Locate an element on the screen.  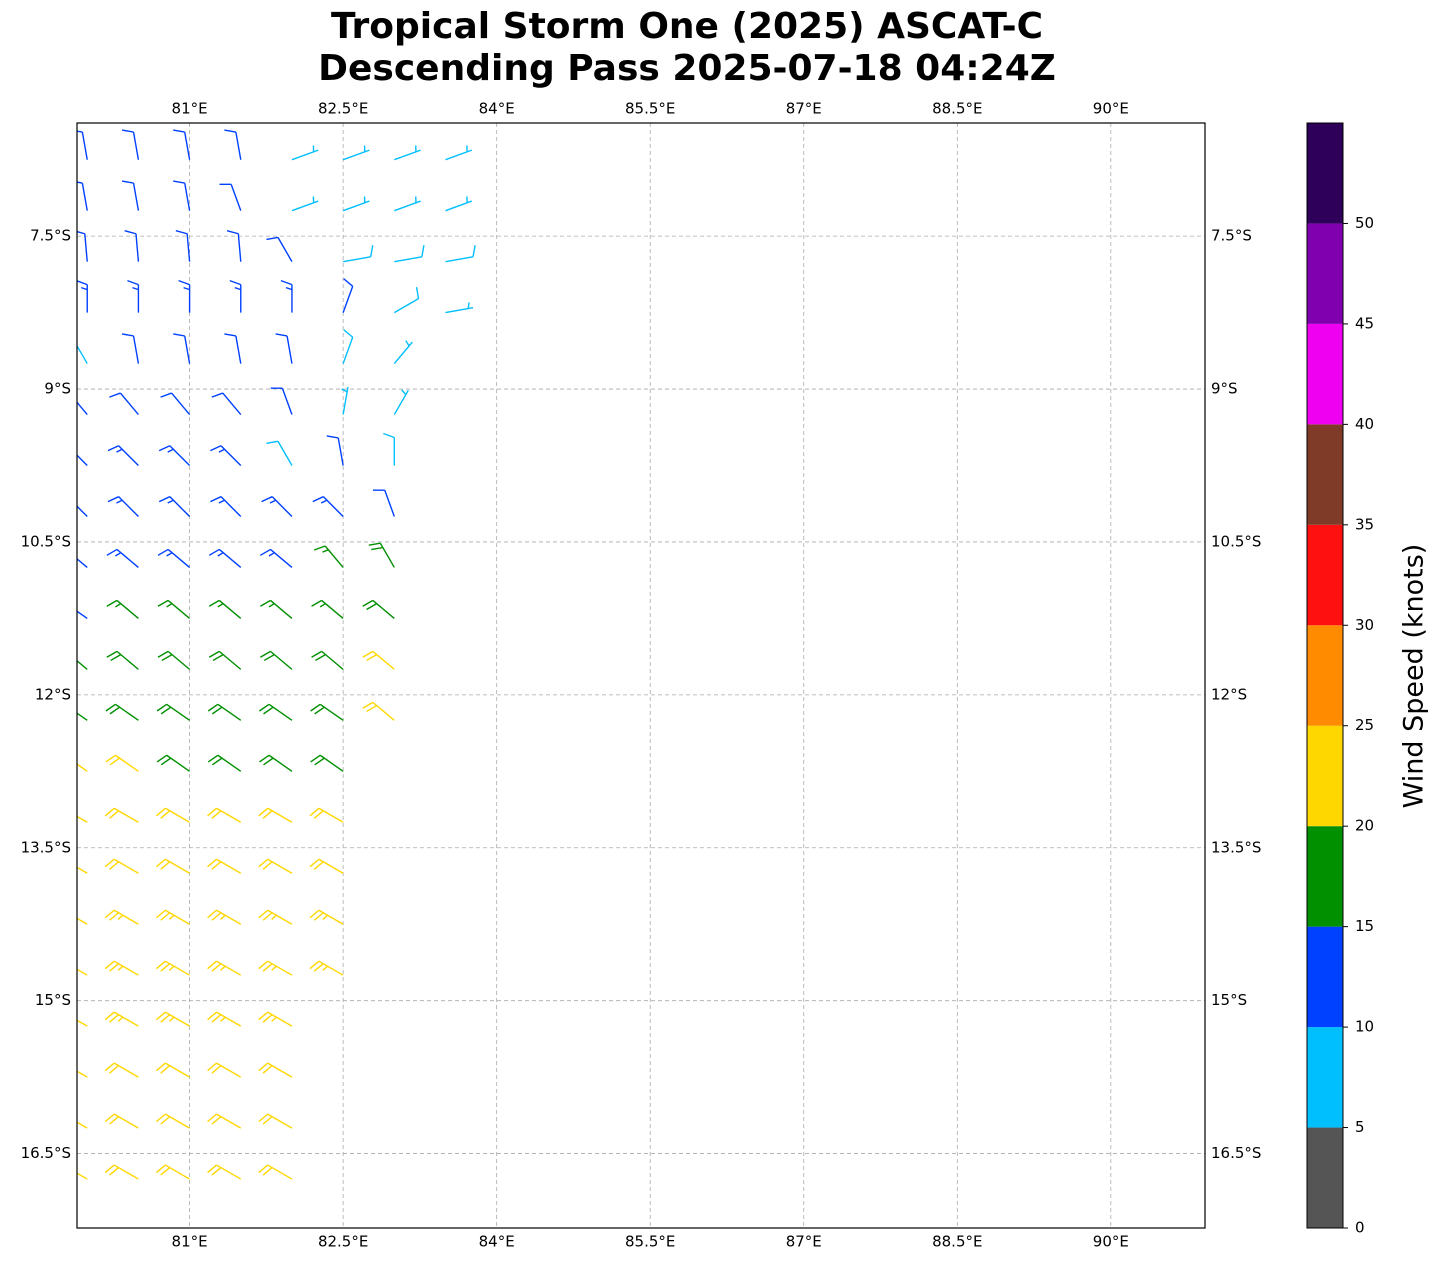
x-tick-label: 87°E is located at coordinates (804, 1242).